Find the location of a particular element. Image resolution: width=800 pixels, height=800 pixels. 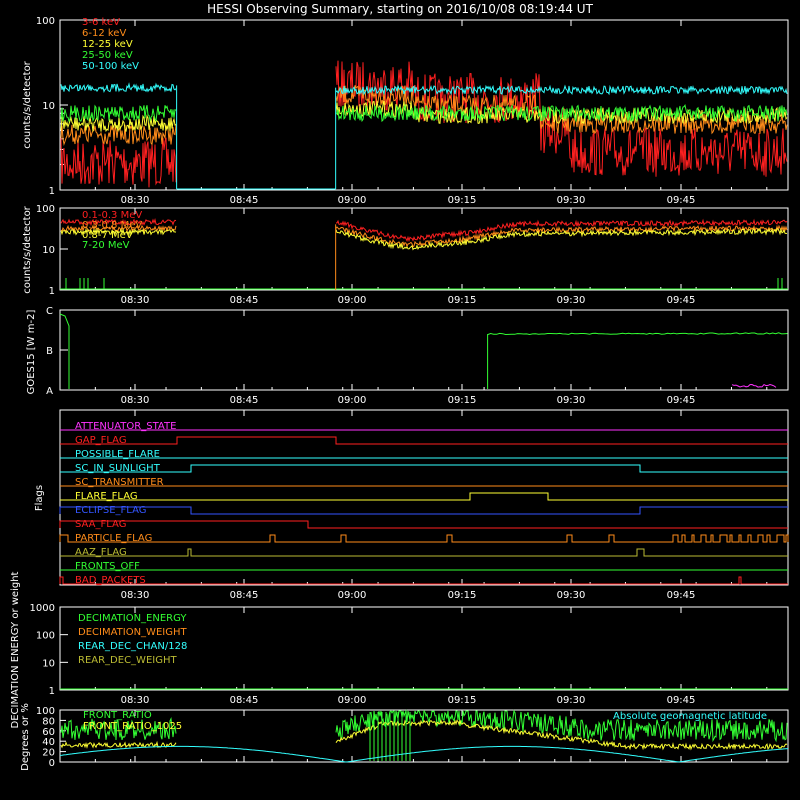

y-tick-label: 20 is located at coordinates (48, 753).